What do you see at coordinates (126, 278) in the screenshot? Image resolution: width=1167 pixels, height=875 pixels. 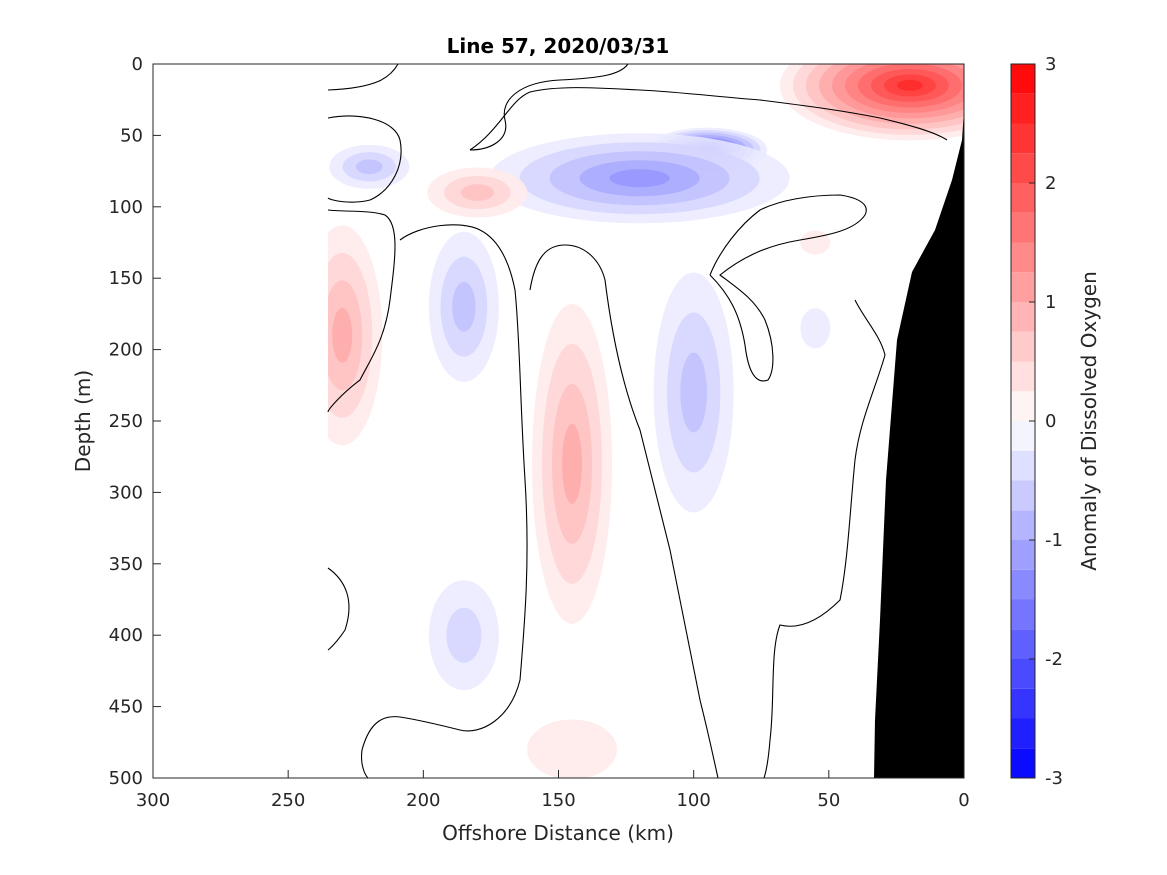 I see `y-tick-label: 150` at bounding box center [126, 278].